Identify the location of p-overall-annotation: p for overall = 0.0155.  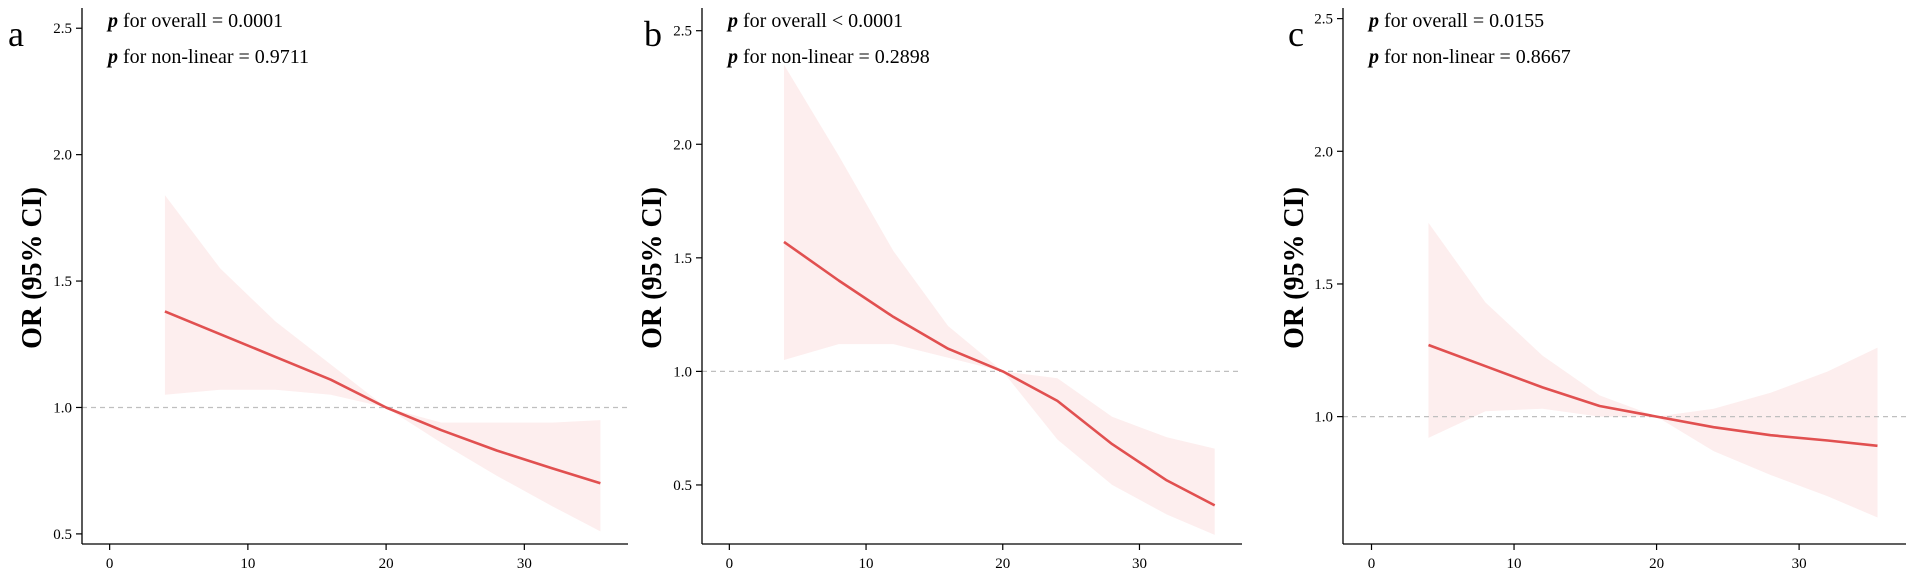
(1455, 21).